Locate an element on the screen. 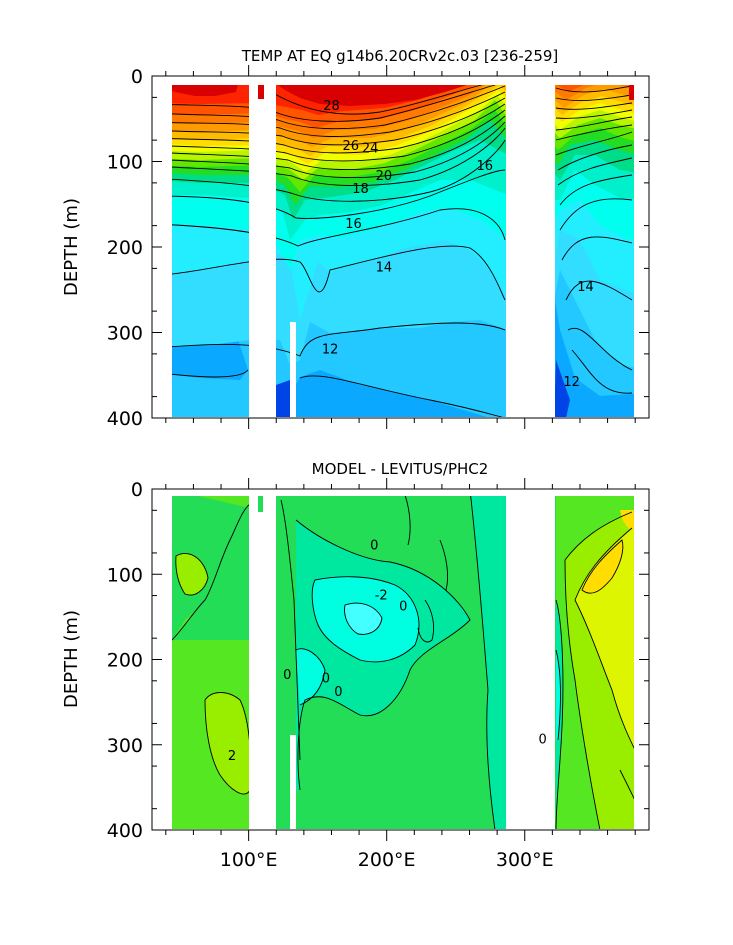  diff-mask-sliver is located at coordinates (293, 782).